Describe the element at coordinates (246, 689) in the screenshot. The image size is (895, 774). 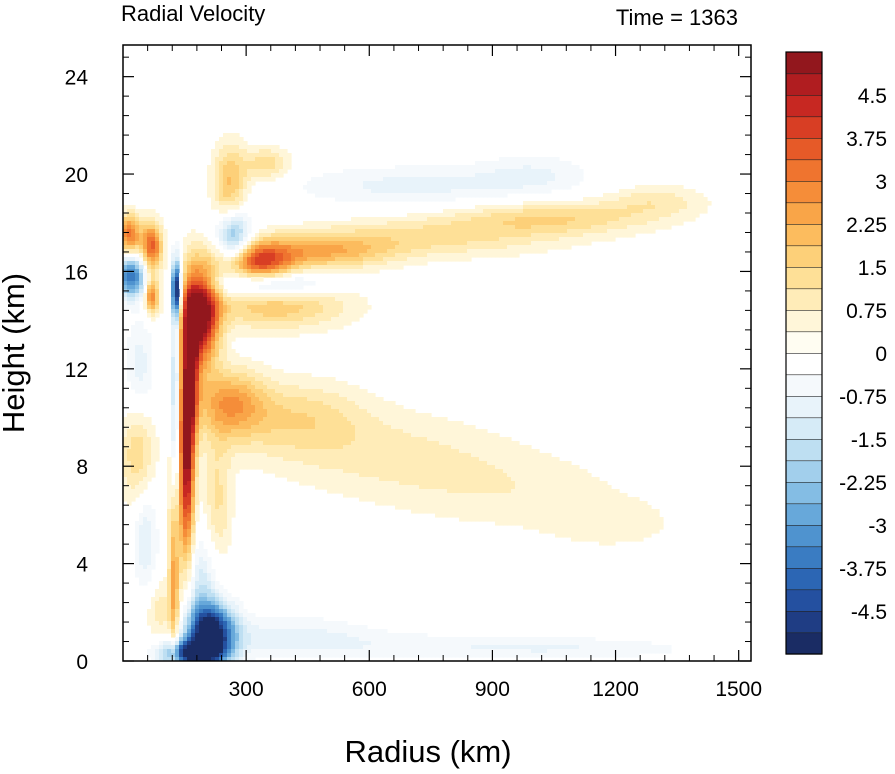
I see `x-tick-label: 300` at that location.